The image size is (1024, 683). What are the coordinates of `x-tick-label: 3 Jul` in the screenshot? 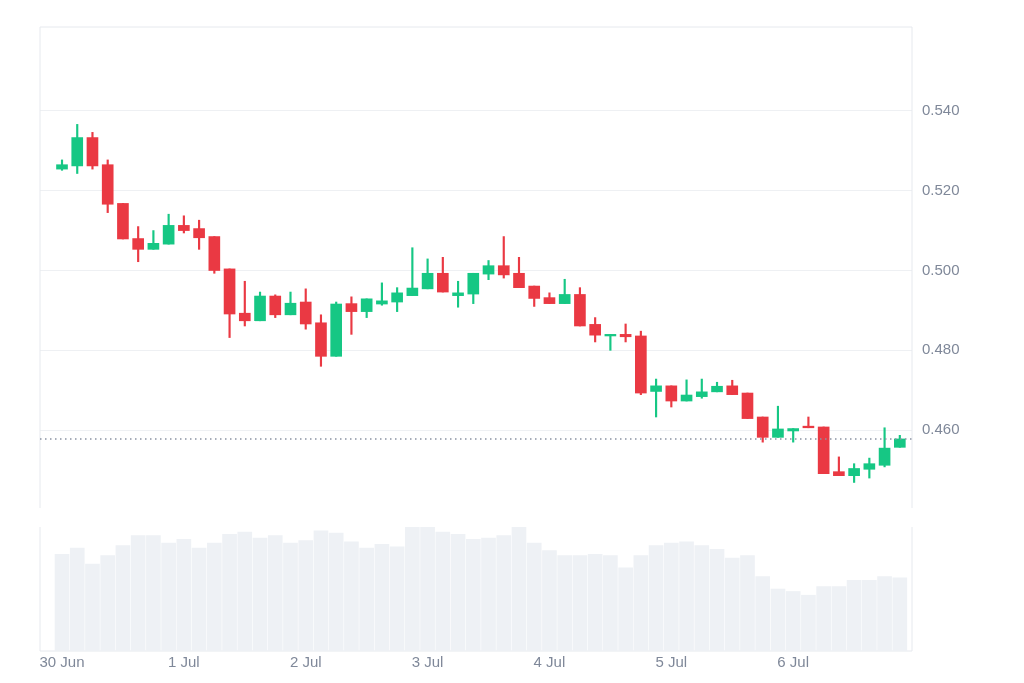 It's located at (427, 662).